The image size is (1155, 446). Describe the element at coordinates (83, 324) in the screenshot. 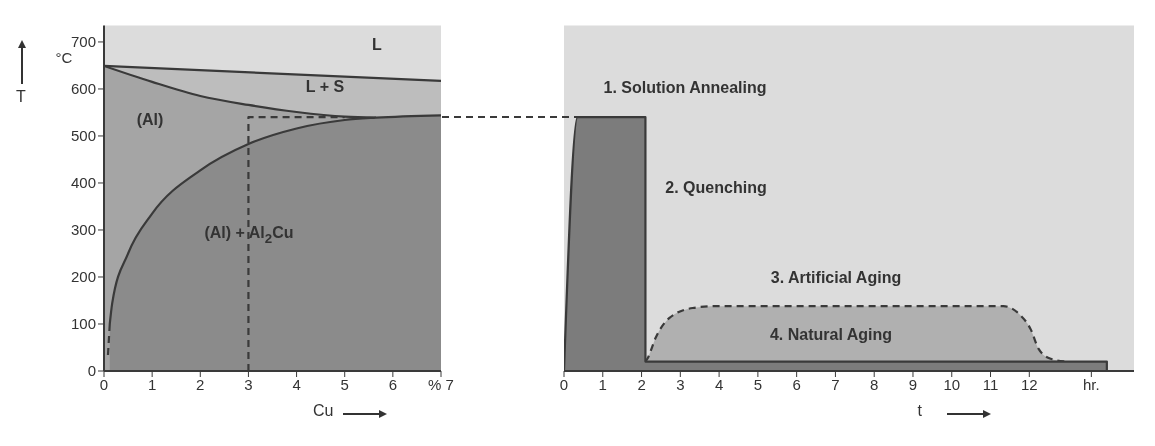

I see `y-tick-label: 100` at that location.